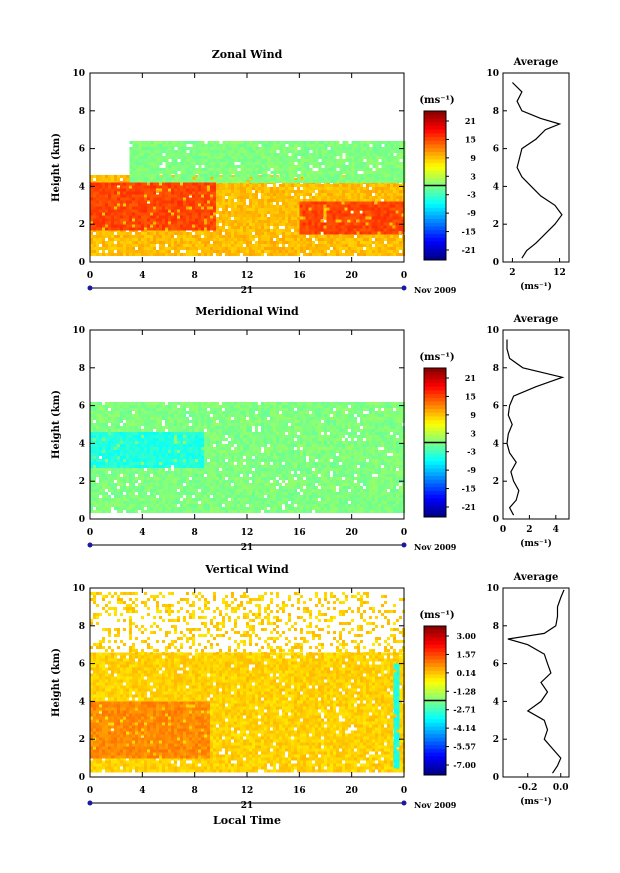  What do you see at coordinates (469, 250) in the screenshot?
I see `colorbar-label: -21` at bounding box center [469, 250].